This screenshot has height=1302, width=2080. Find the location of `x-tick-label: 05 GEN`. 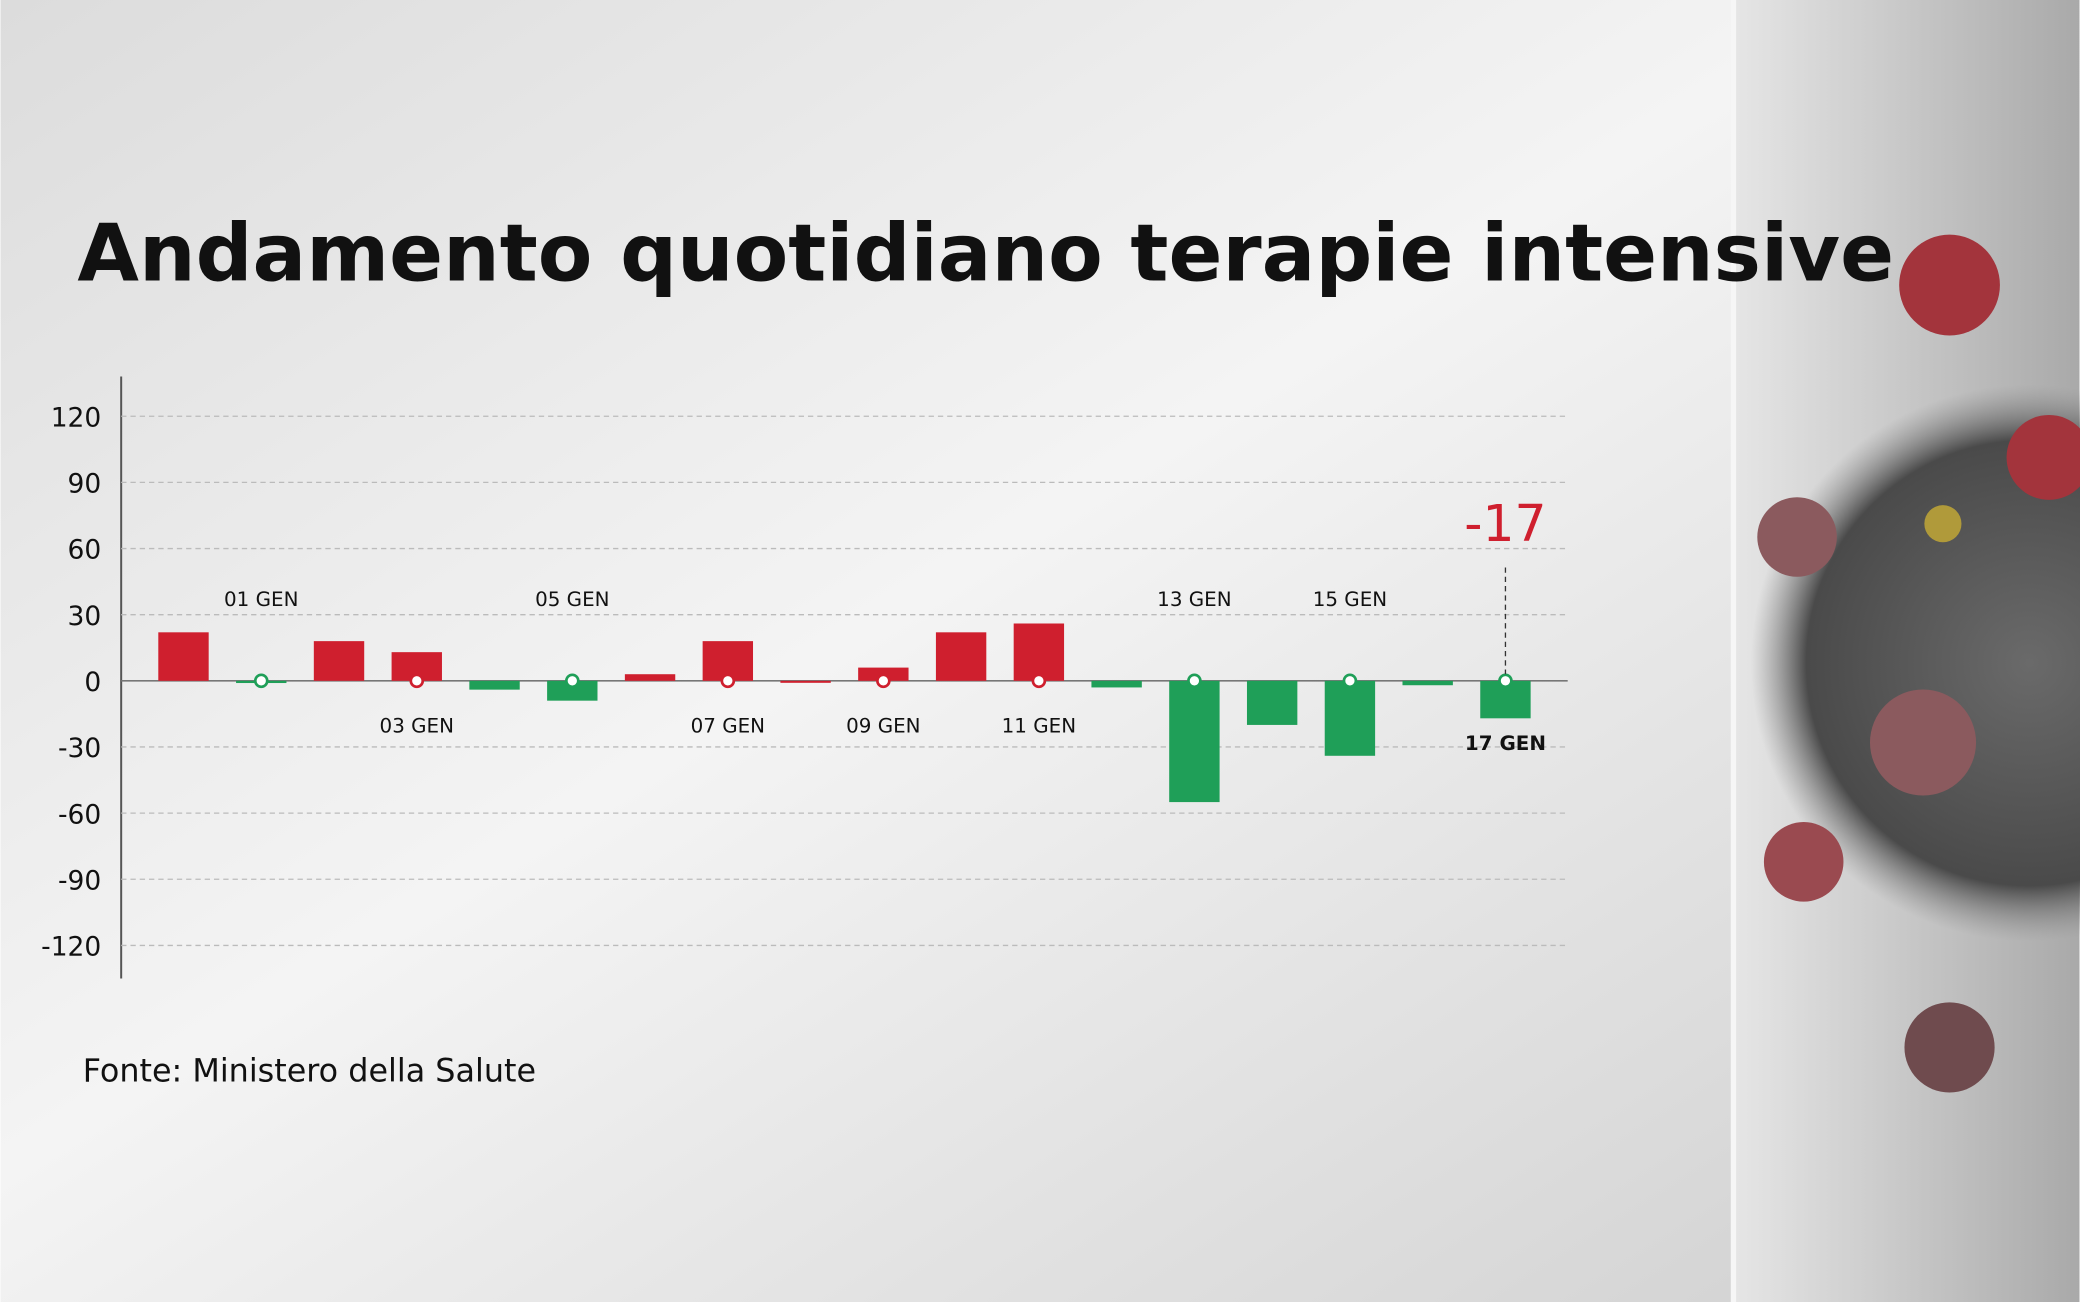

x-tick-label: 05 GEN is located at coordinates (572, 599).